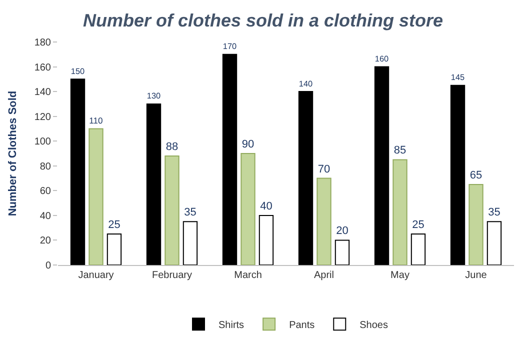  What do you see at coordinates (248, 144) in the screenshot?
I see `data-label: 90` at bounding box center [248, 144].